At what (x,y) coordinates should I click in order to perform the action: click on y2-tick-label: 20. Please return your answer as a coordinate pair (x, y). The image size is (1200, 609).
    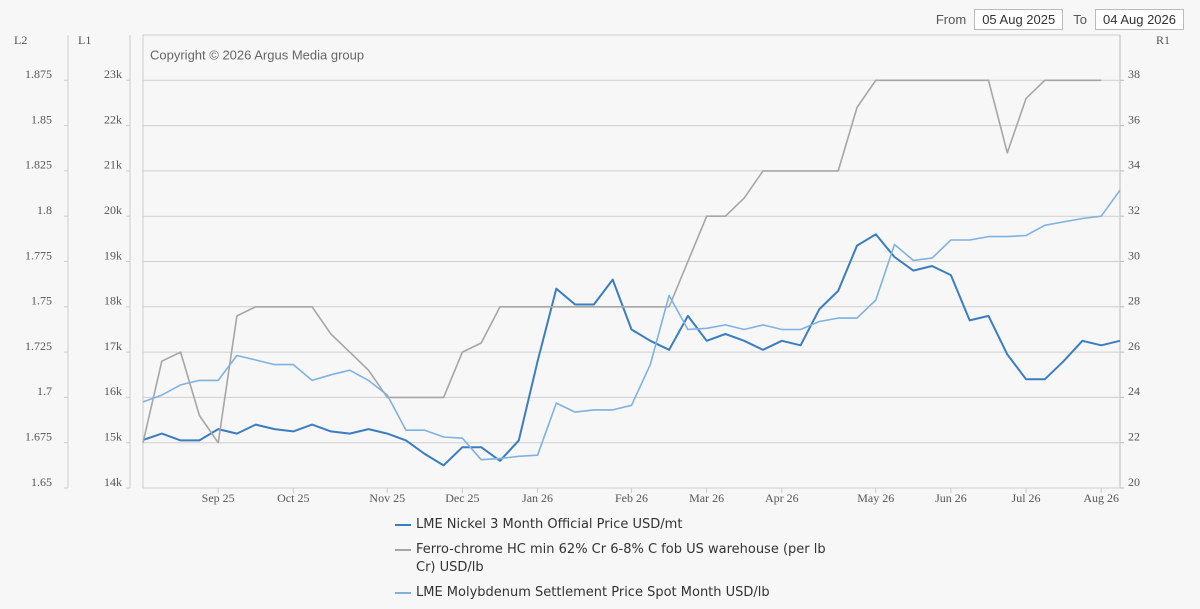
    Looking at the image, I should click on (1134, 482).